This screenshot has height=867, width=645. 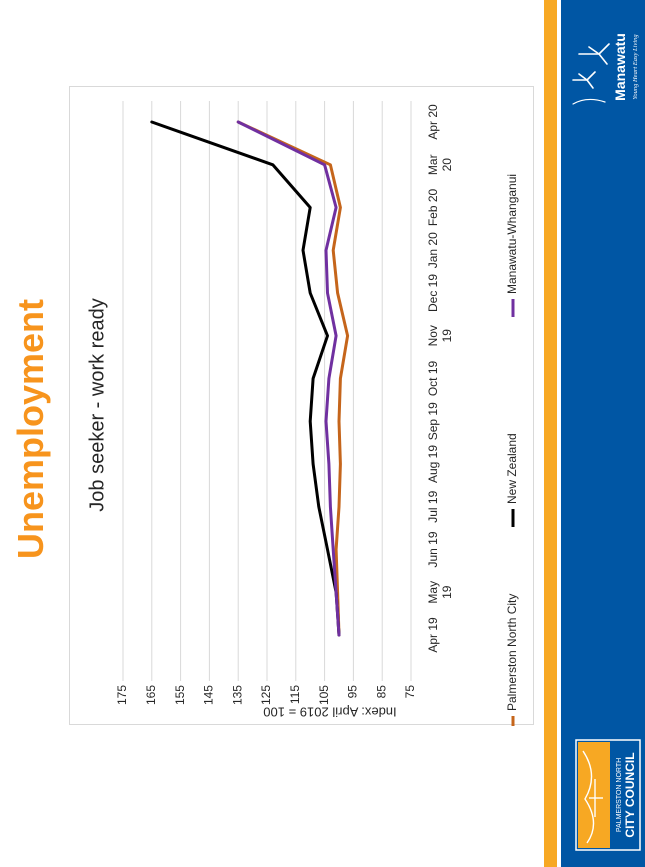 What do you see at coordinates (122, 695) in the screenshot?
I see `value-tick-label: 175` at bounding box center [122, 695].